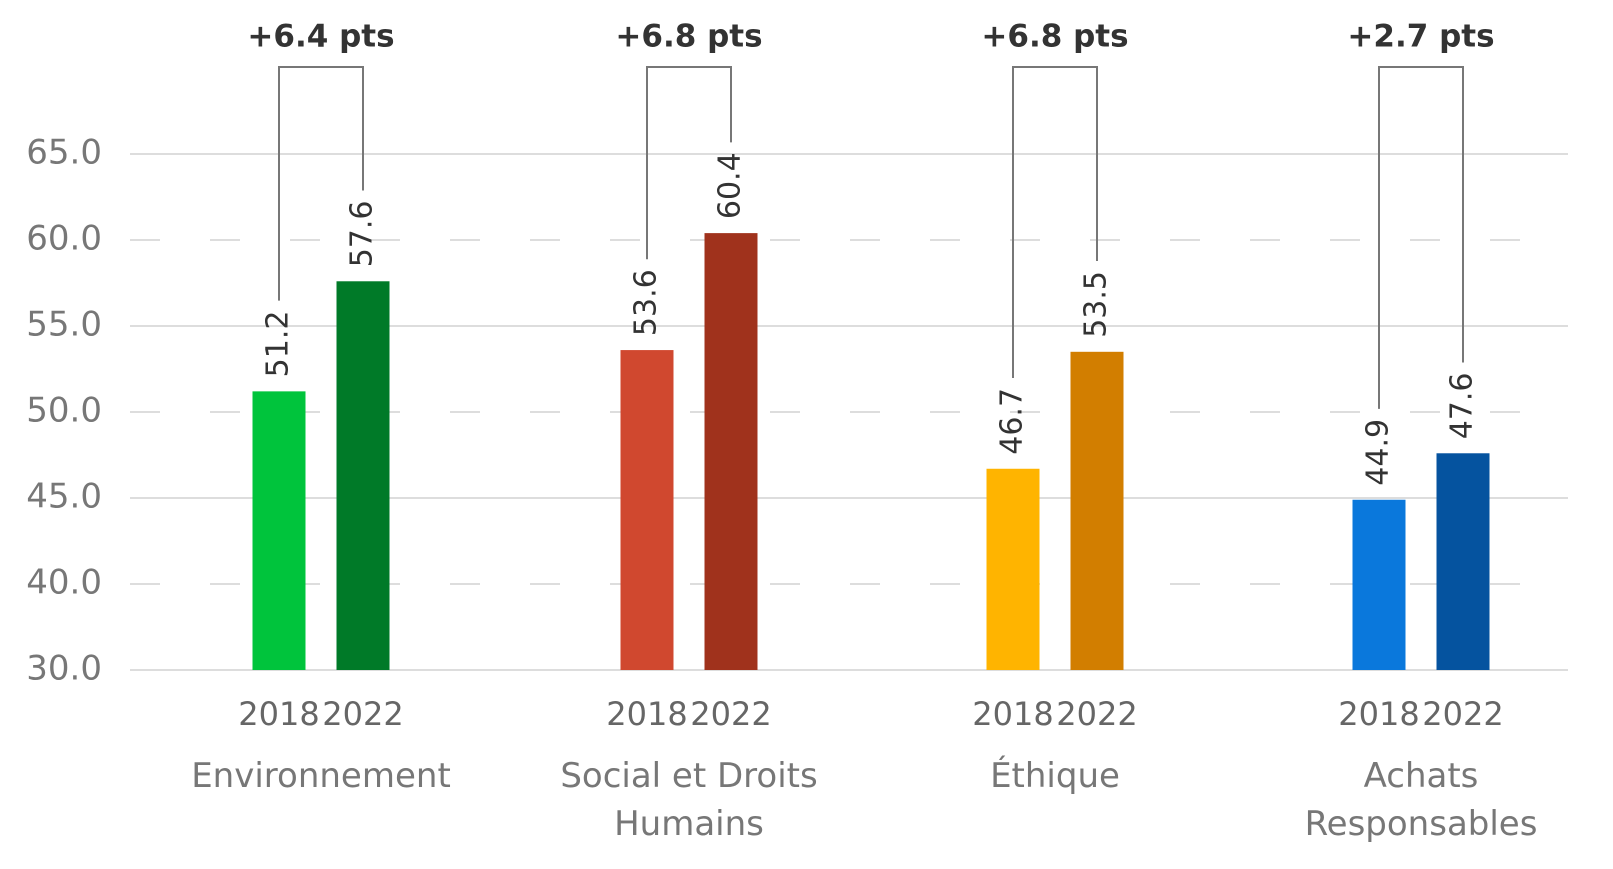 This screenshot has width=1613, height=869. Describe the element at coordinates (64, 583) in the screenshot. I see `y-tick-label: 40.0` at that location.